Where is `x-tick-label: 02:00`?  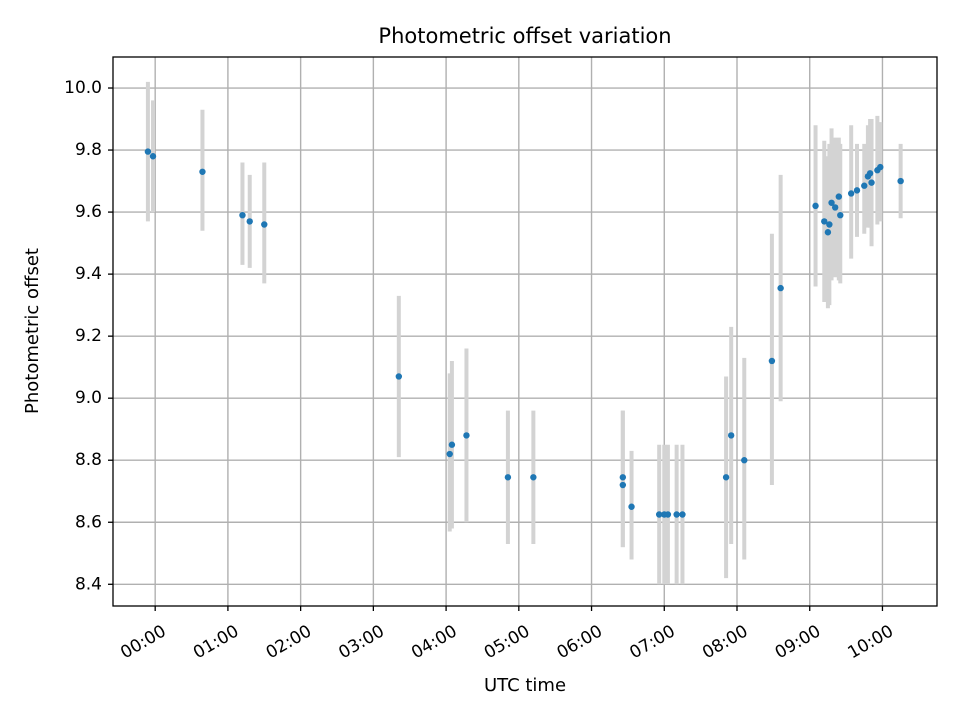 x-tick-label: 02:00 is located at coordinates (289, 642).